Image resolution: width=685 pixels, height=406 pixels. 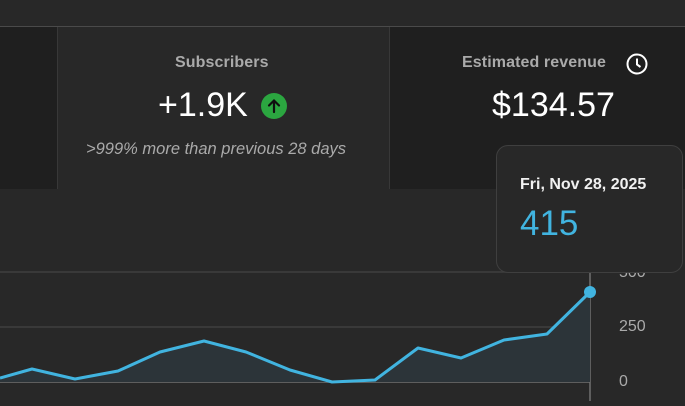 I want to click on tooltip-value: 415, so click(x=549, y=223).